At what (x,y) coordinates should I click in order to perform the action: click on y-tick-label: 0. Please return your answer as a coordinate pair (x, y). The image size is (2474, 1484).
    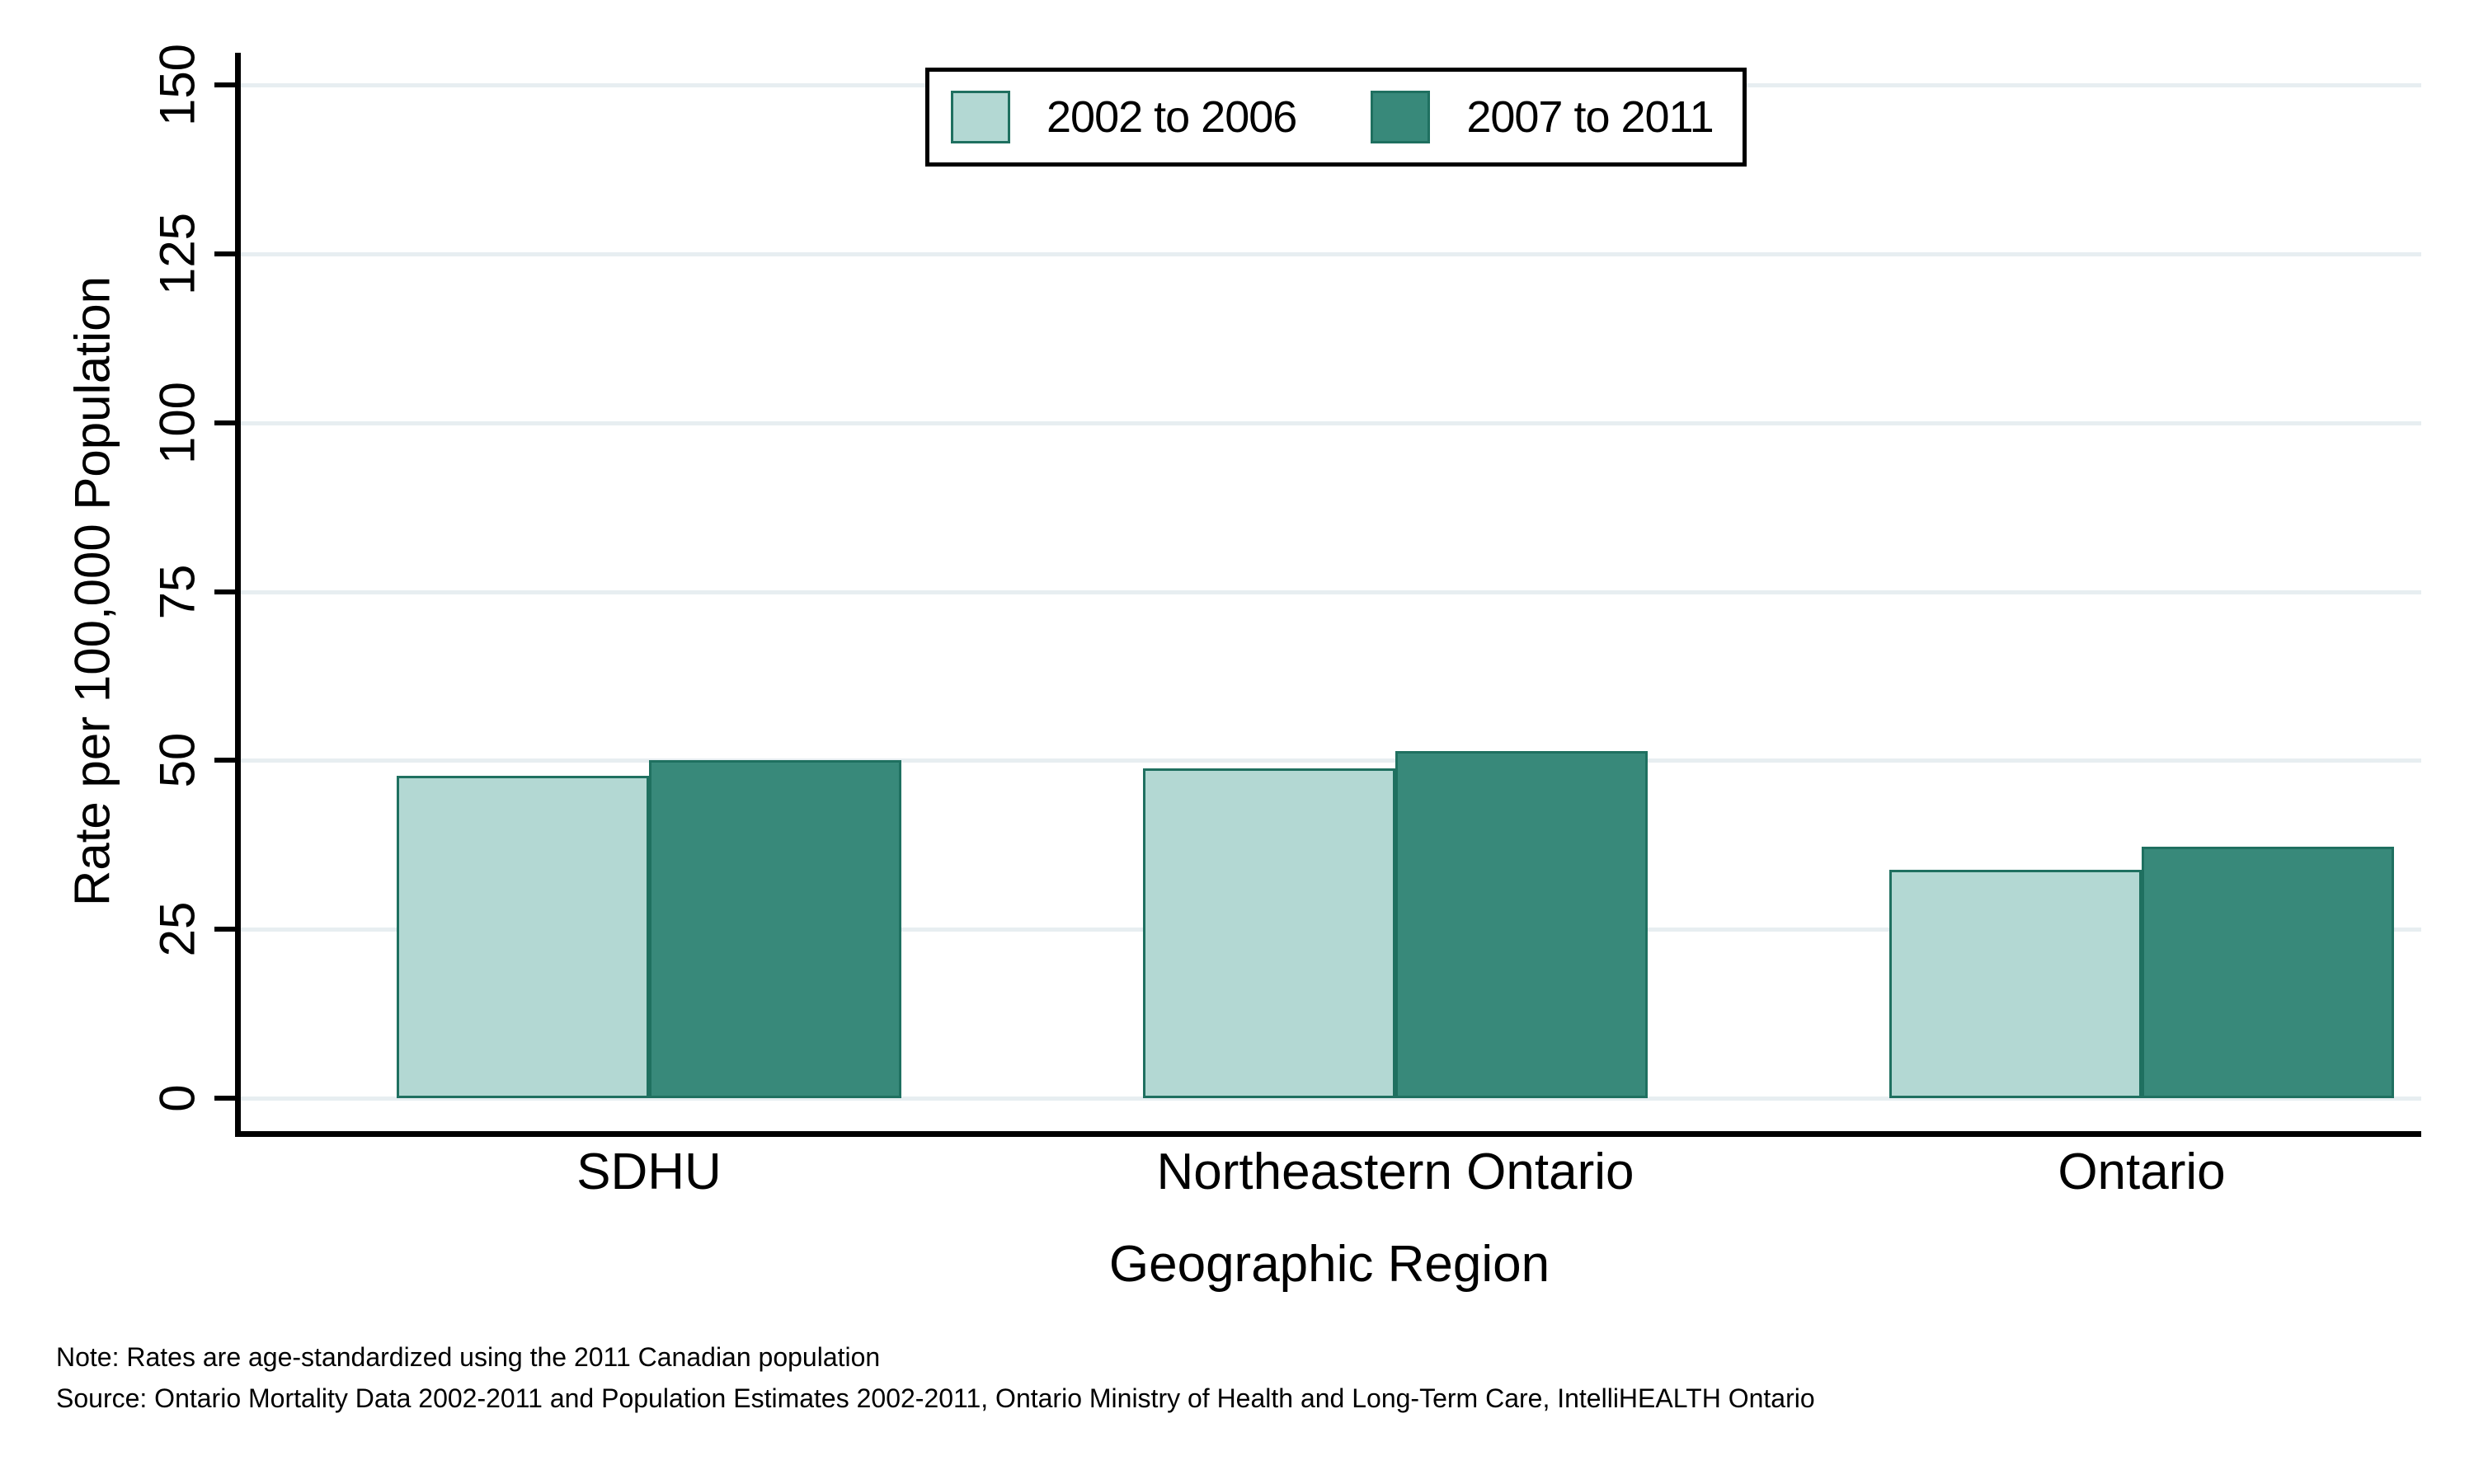
    Looking at the image, I should click on (177, 1098).